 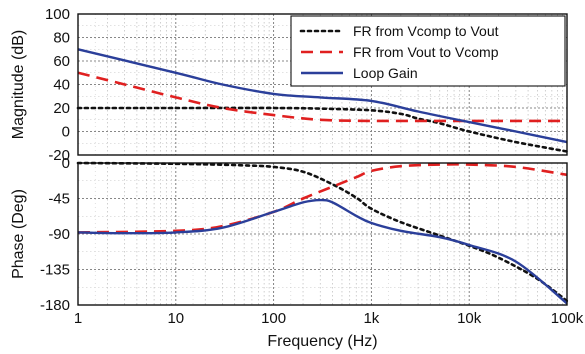 What do you see at coordinates (57, 14) in the screenshot?
I see `y-tick-label: 100` at bounding box center [57, 14].